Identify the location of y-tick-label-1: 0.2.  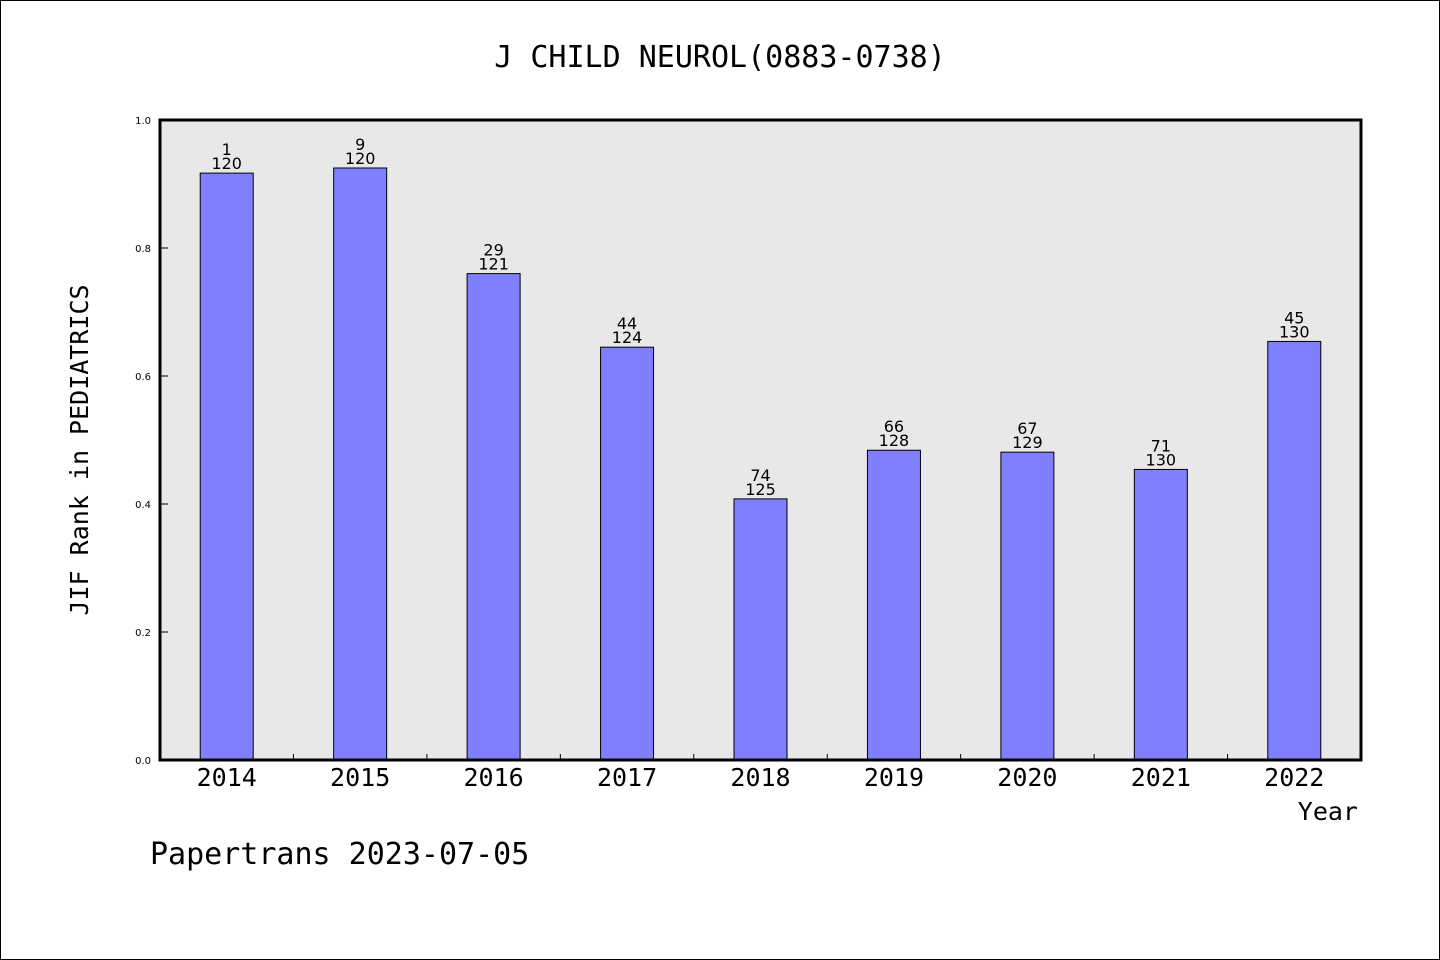
(143, 633).